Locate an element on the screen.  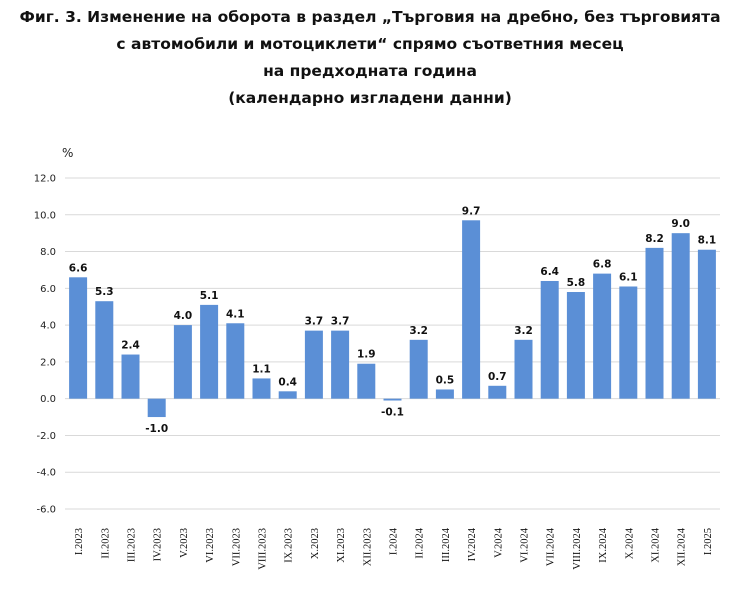
x-category-label: X.2023 is located at coordinates (315, 543).